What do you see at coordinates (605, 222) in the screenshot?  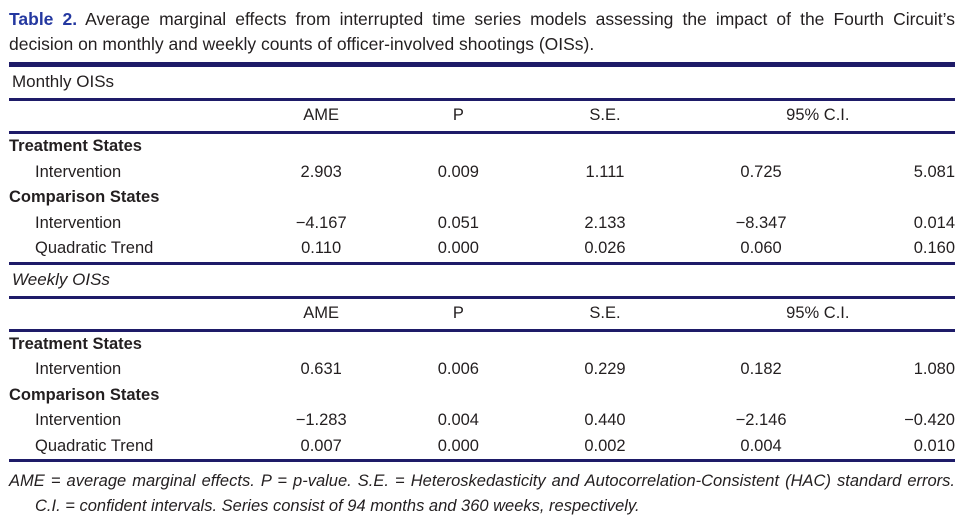 I see `cell-se: 2.133` at bounding box center [605, 222].